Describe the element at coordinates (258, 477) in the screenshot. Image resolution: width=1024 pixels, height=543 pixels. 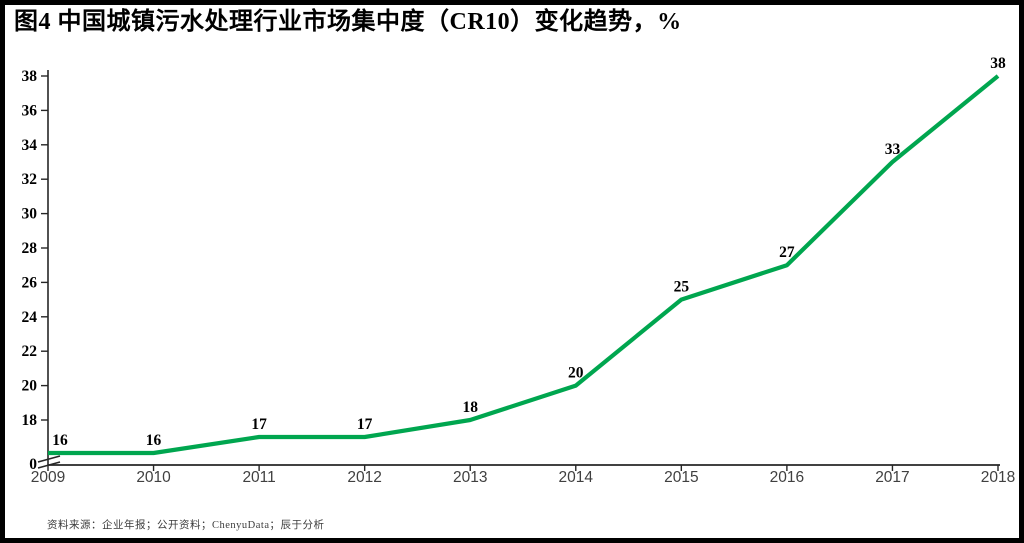
I see `x-tick-label: 2011` at that location.